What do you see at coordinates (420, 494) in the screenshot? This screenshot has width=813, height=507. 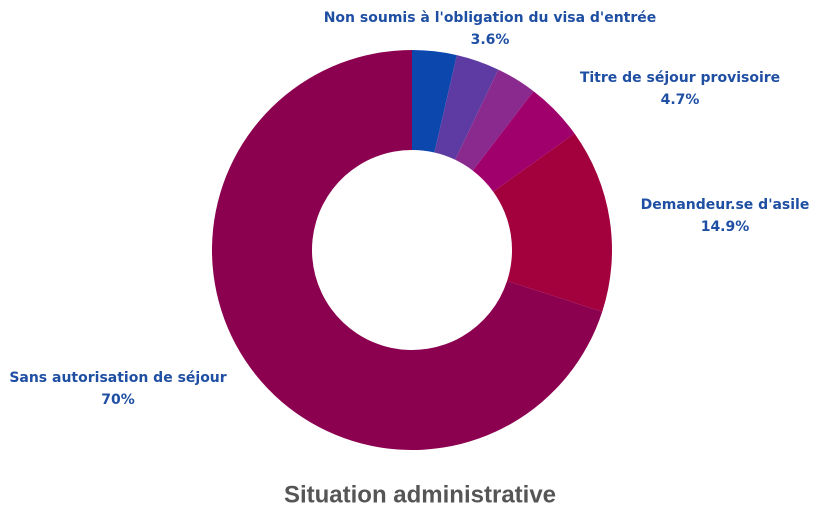 I see `chart-title: Situation administrative` at bounding box center [420, 494].